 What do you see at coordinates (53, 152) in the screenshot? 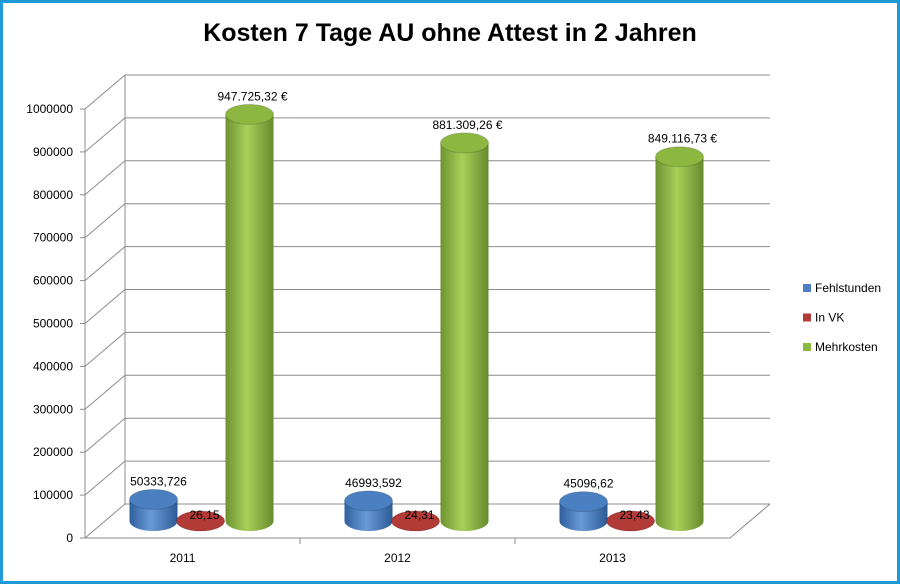
I see `y-tick-label: 900000` at bounding box center [53, 152].